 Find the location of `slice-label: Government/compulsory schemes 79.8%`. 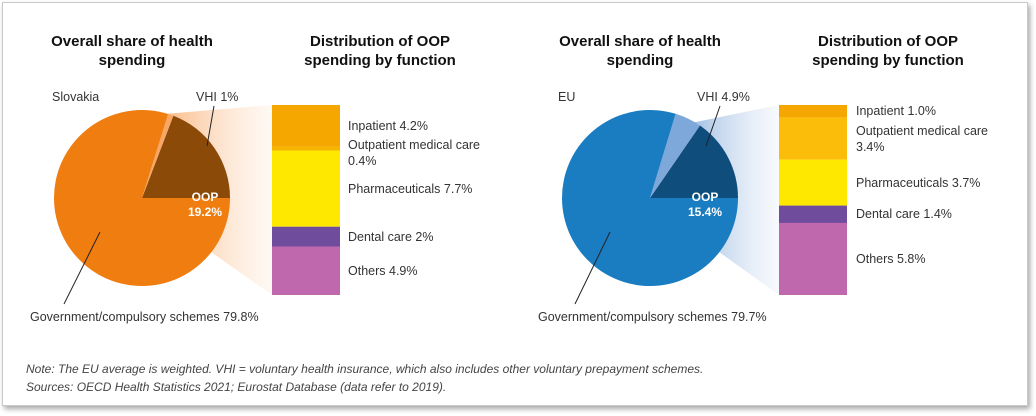

slice-label: Government/compulsory schemes 79.8% is located at coordinates (144, 317).